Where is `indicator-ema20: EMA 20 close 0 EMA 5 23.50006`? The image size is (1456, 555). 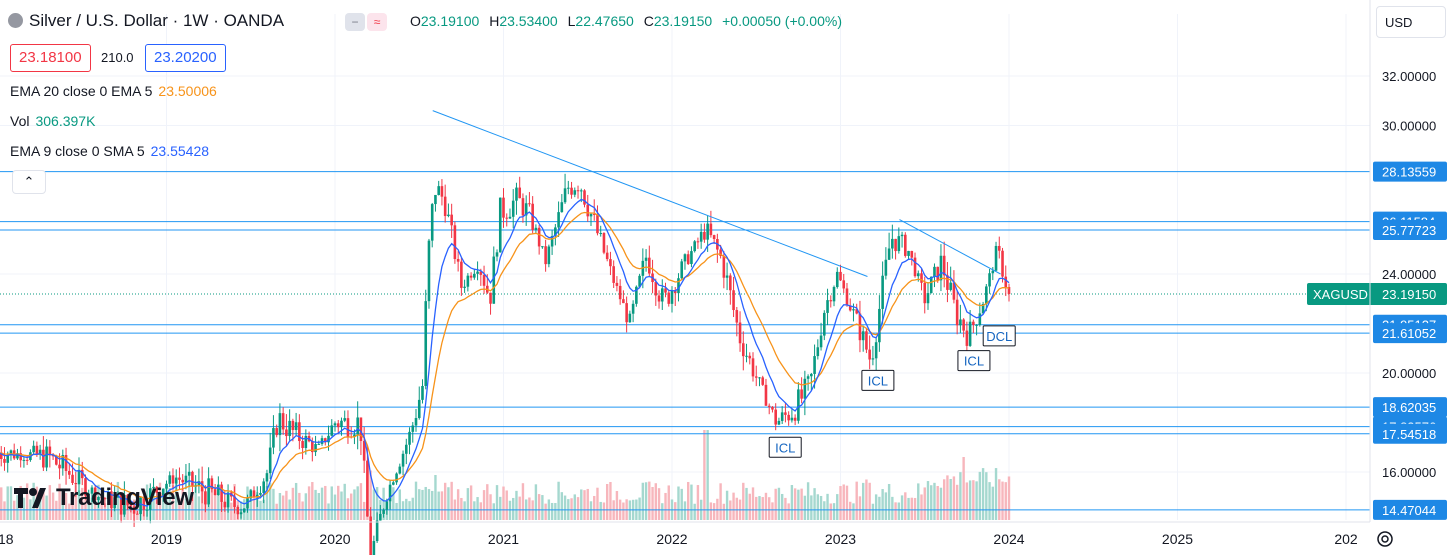 indicator-ema20: EMA 20 close 0 EMA 5 23.50006 is located at coordinates (113, 91).